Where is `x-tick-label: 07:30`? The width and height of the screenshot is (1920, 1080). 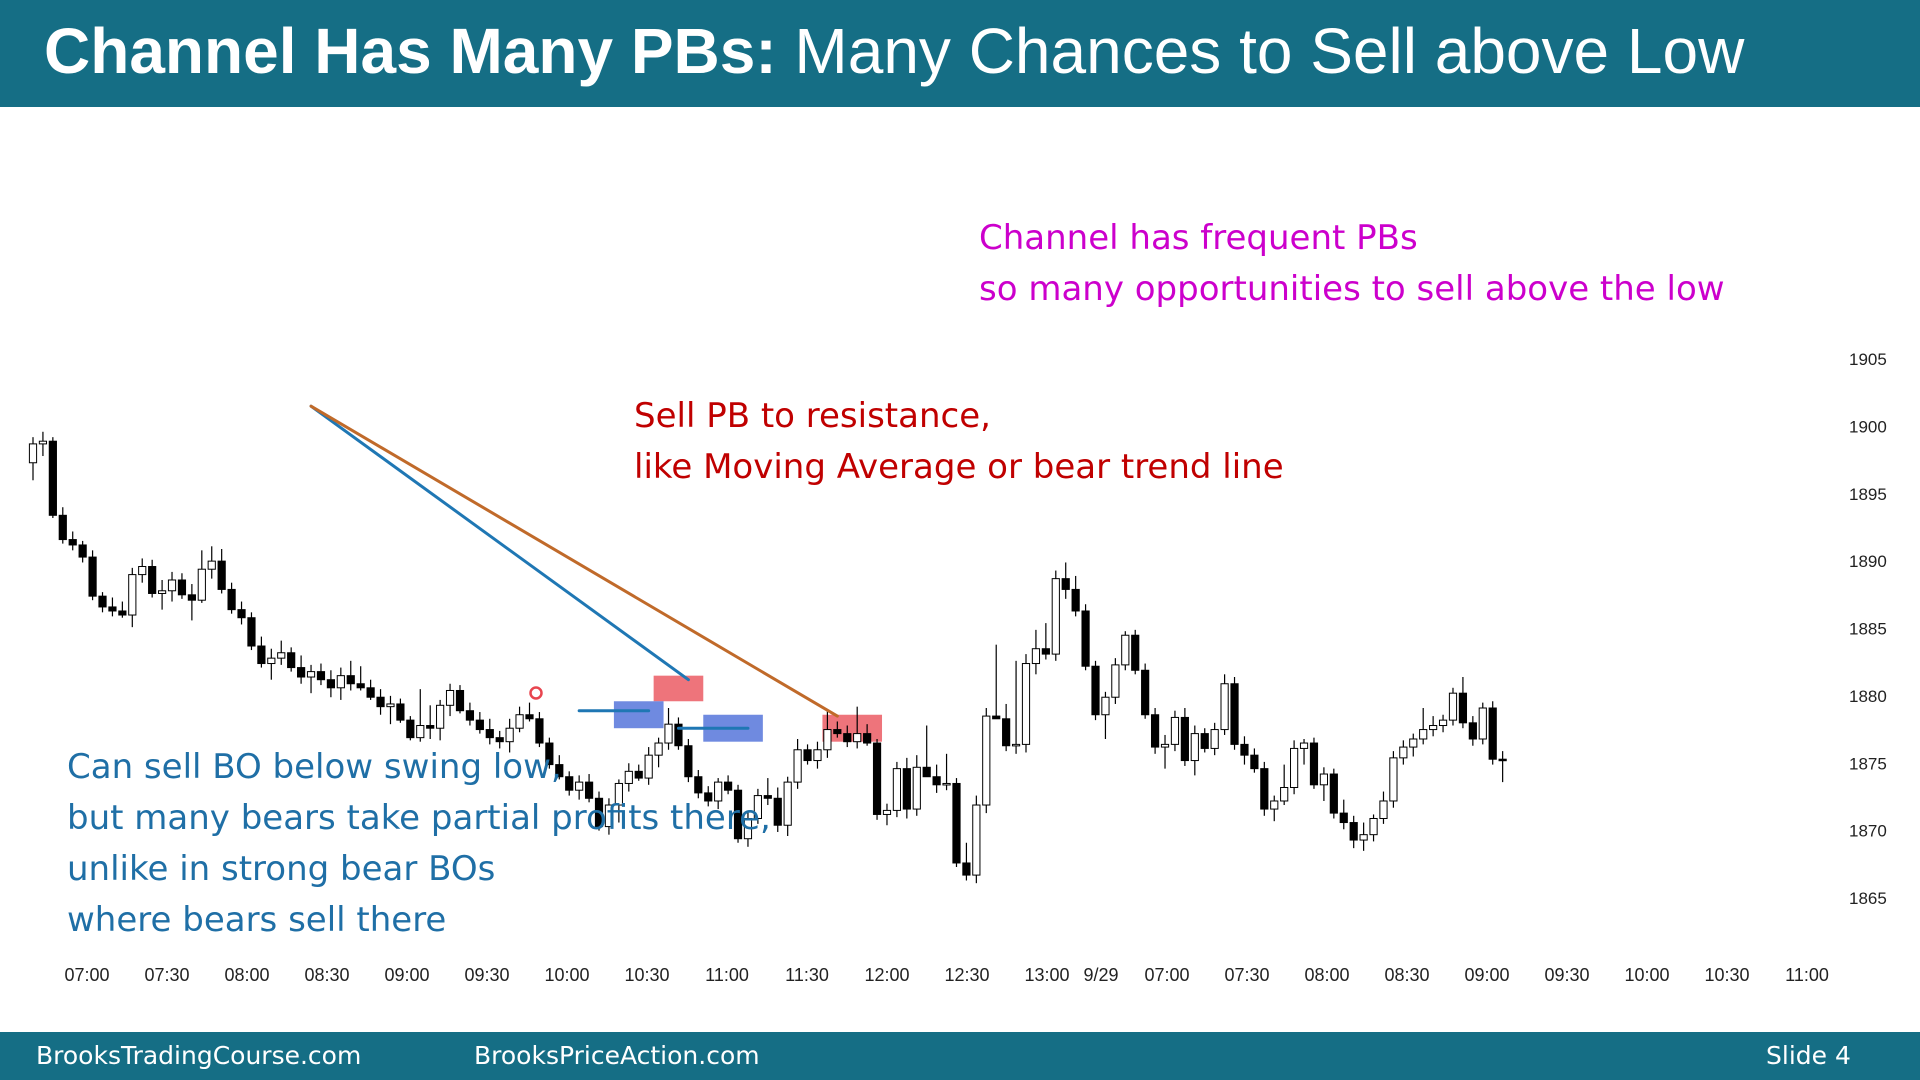 x-tick-label: 07:30 is located at coordinates (1246, 975).